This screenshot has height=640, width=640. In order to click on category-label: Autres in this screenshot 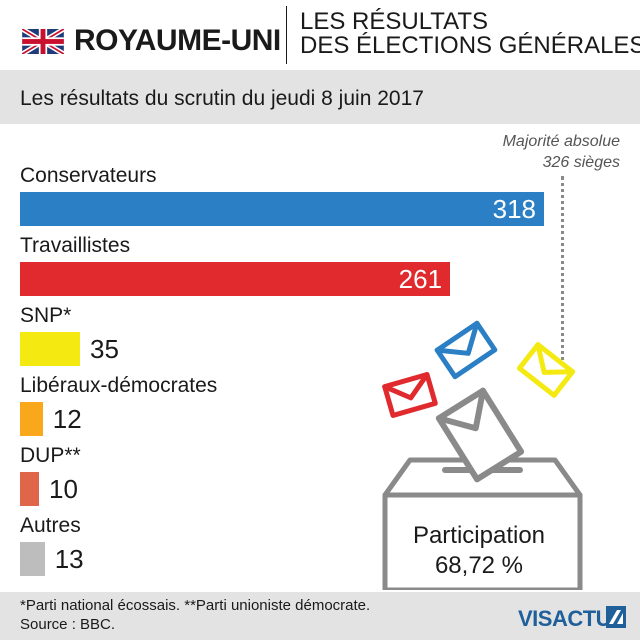, I will do `click(50, 525)`.